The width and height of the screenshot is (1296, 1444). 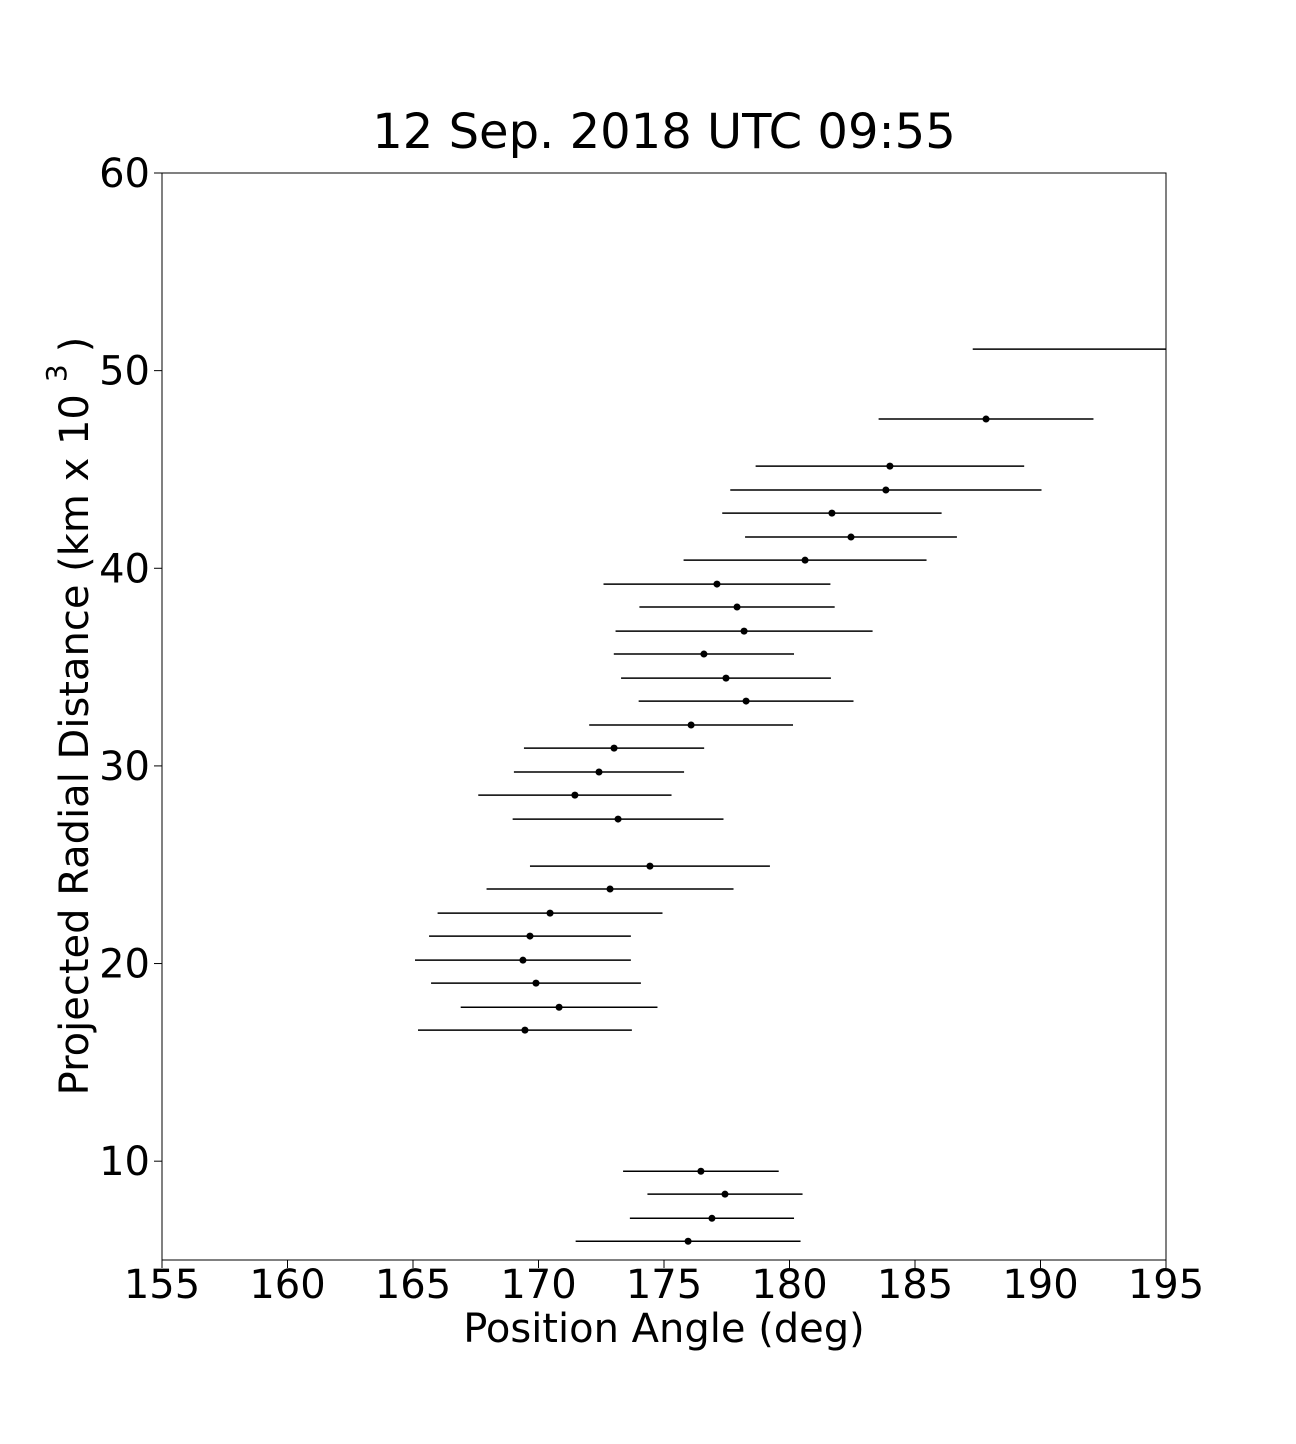 What do you see at coordinates (124, 372) in the screenshot?
I see `y-tick-label: 50` at bounding box center [124, 372].